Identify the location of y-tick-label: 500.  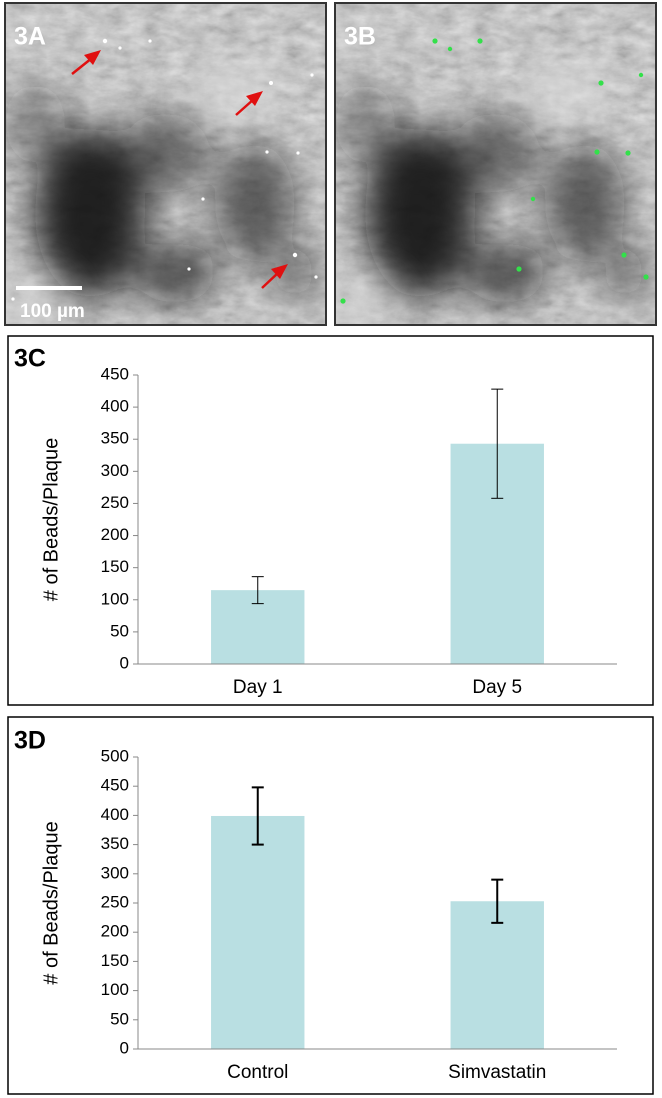
(115, 755).